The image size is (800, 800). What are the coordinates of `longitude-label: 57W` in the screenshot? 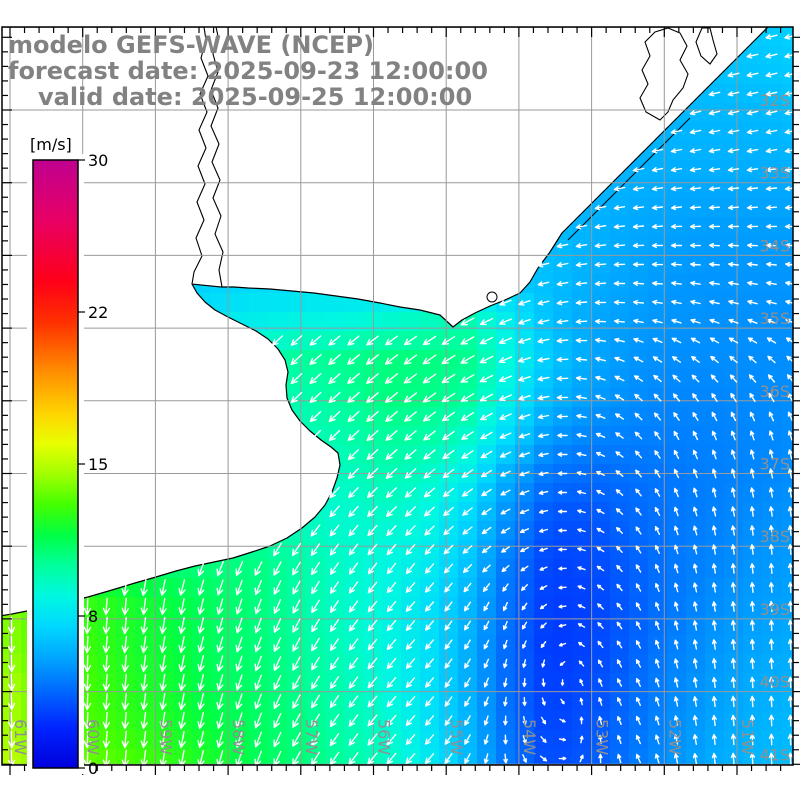 It's located at (311, 737).